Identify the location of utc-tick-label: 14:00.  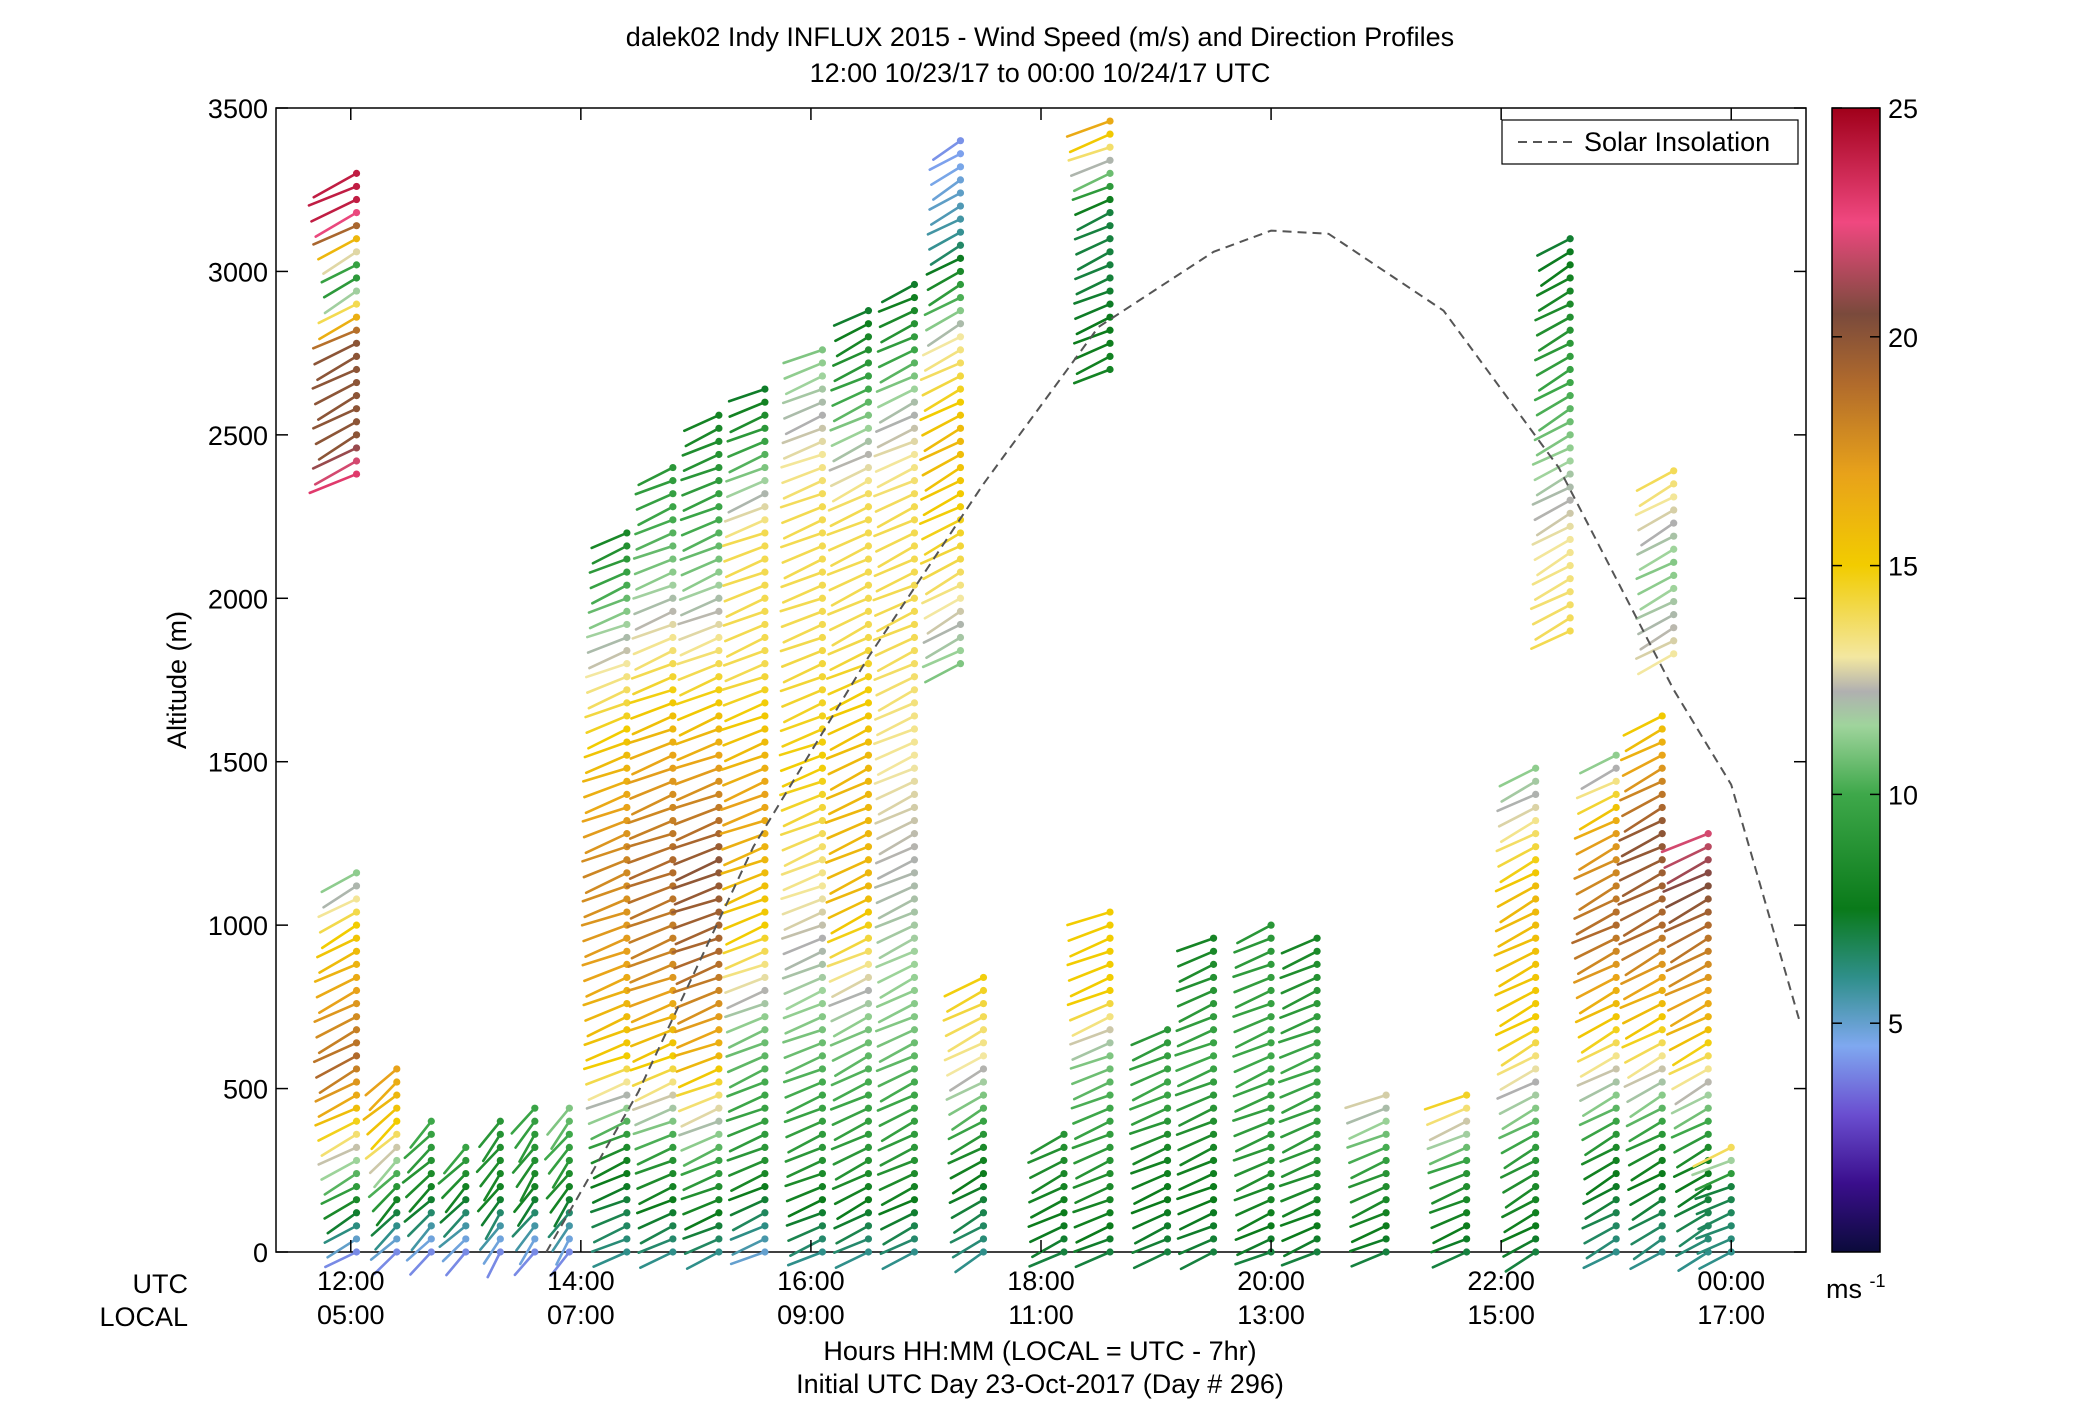
(581, 1281).